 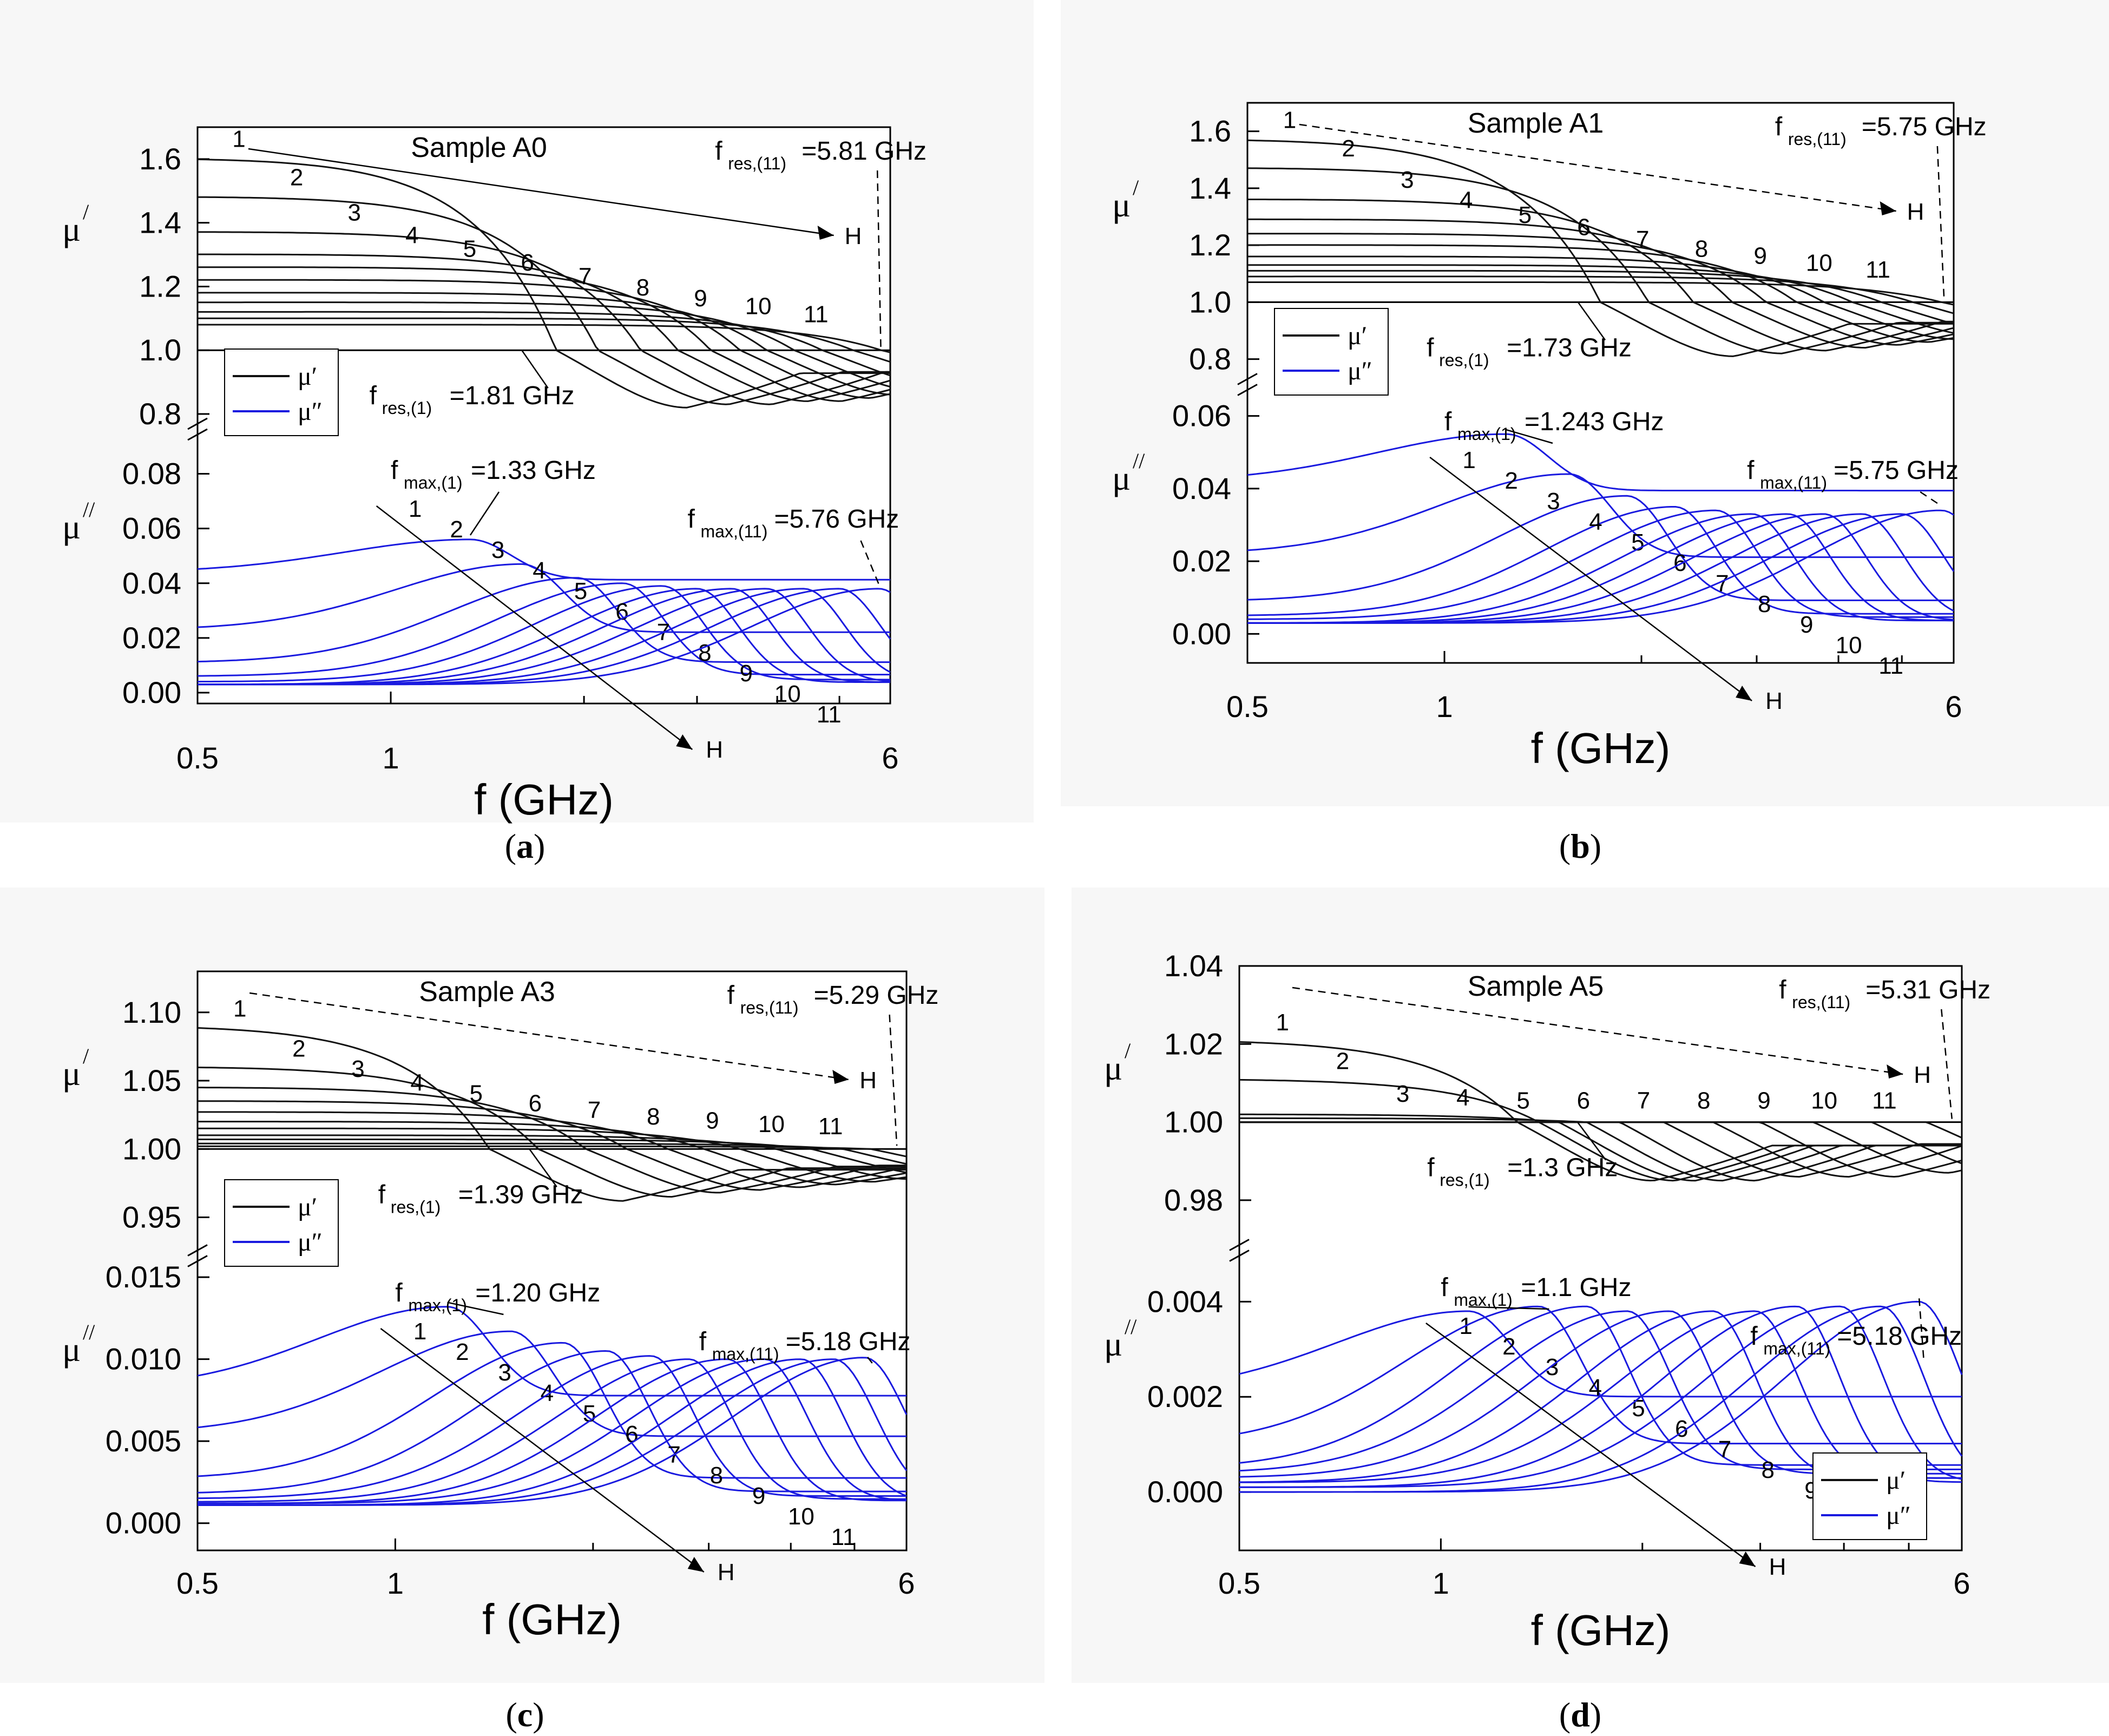 I want to click on fres-last-annotation: f, so click(x=1779, y=127).